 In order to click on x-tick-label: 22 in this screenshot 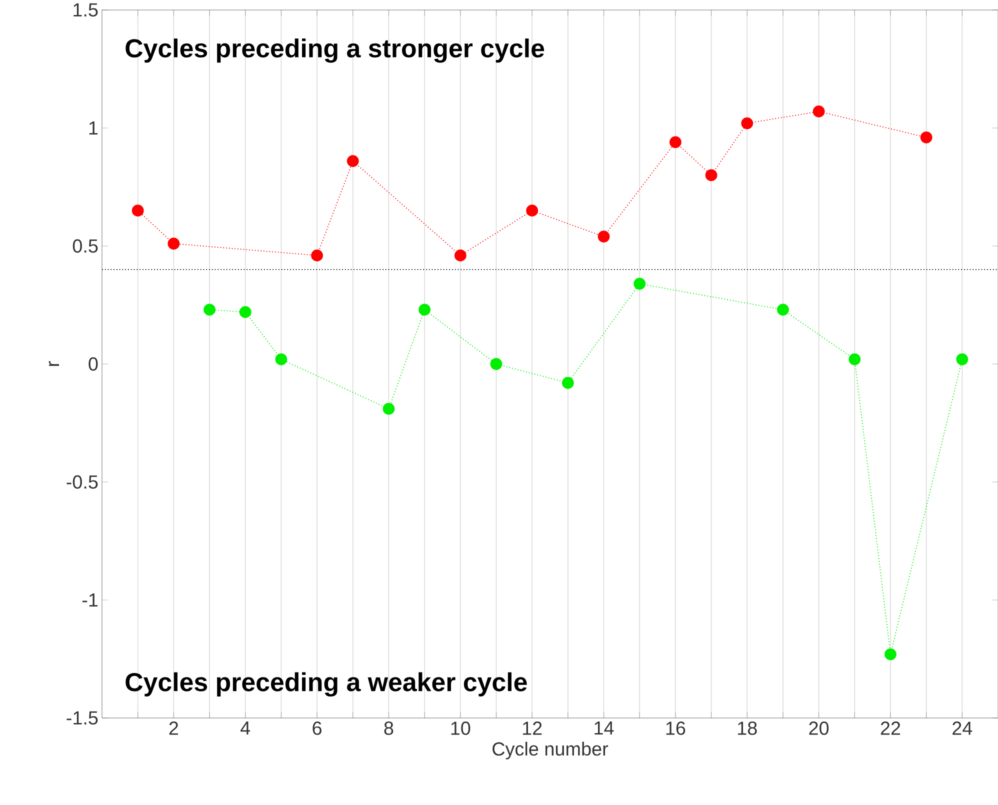, I will do `click(890, 728)`.